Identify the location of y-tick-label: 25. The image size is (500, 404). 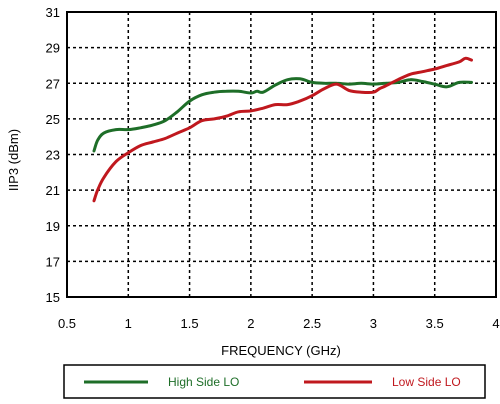
(53, 119).